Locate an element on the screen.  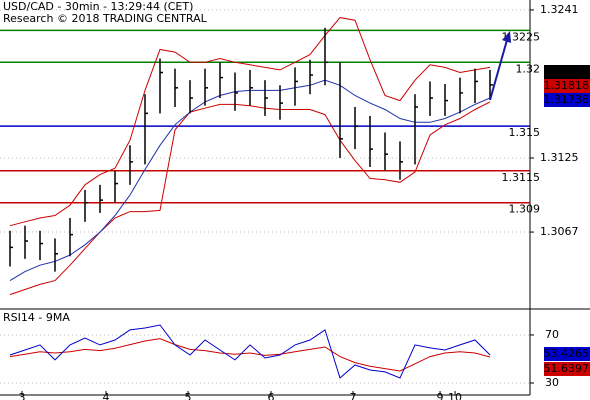
chart-title: USD/CAD - 30min - 13:29:44 (CET) is located at coordinates (98, 6).